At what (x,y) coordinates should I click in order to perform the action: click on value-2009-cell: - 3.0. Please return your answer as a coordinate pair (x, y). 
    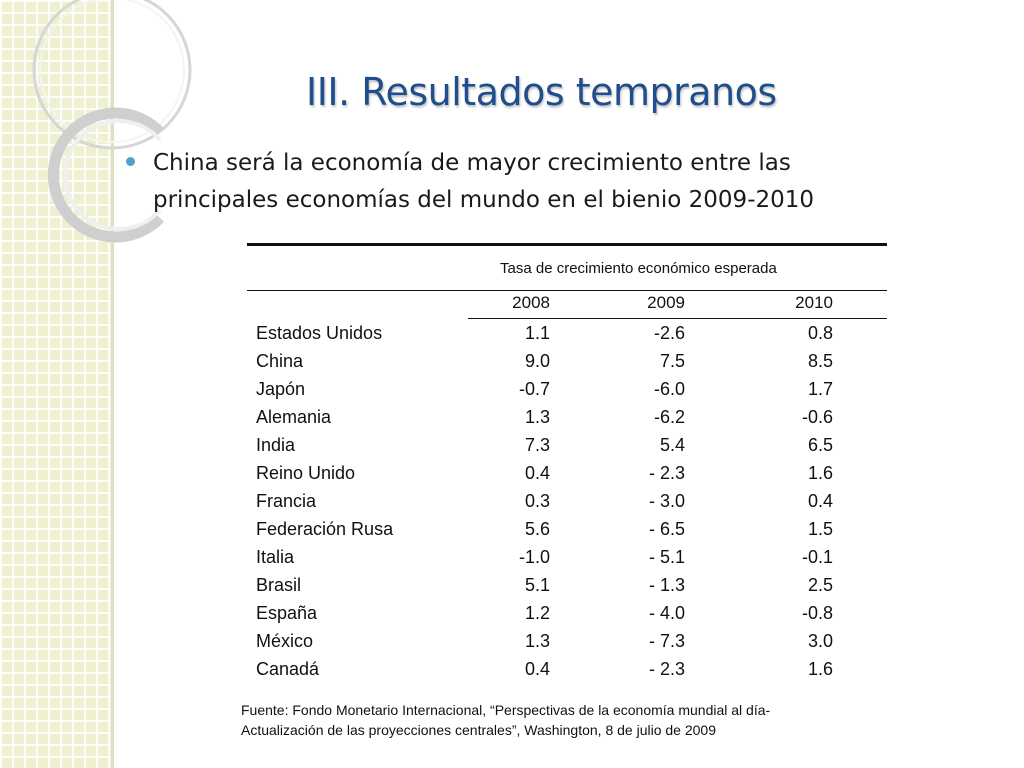
    Looking at the image, I should click on (666, 501).